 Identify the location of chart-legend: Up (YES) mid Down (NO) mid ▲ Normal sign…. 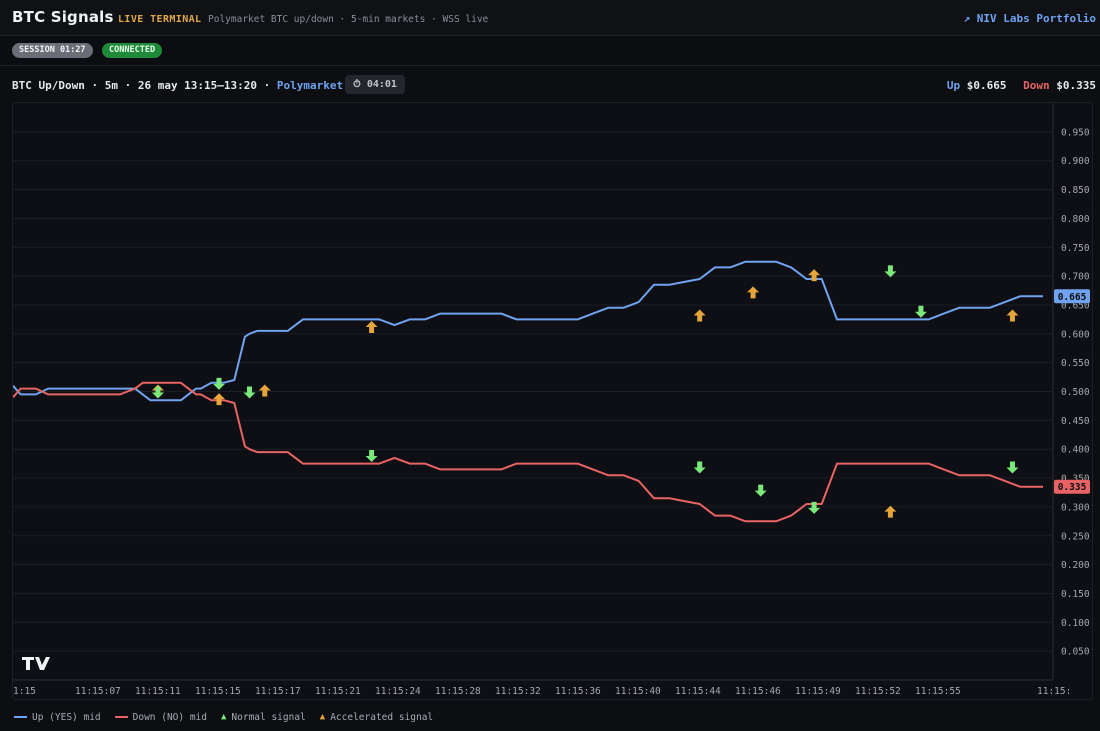
(223, 717).